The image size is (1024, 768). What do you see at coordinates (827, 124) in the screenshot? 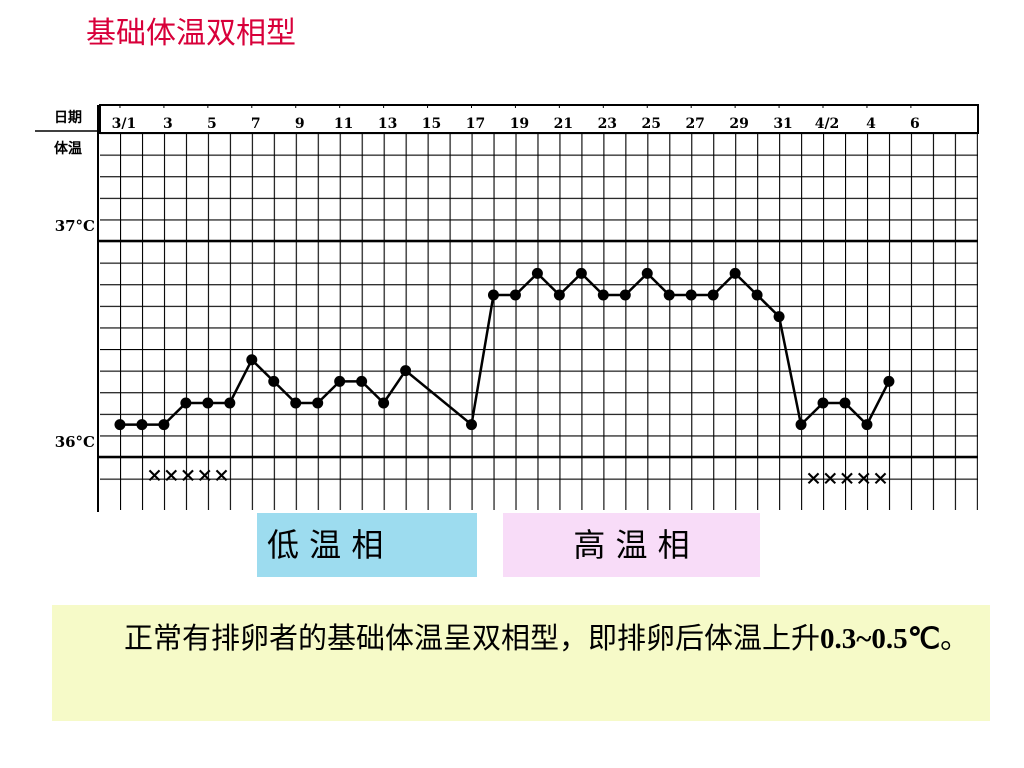
I see `x-tick-label: 4/2` at bounding box center [827, 124].